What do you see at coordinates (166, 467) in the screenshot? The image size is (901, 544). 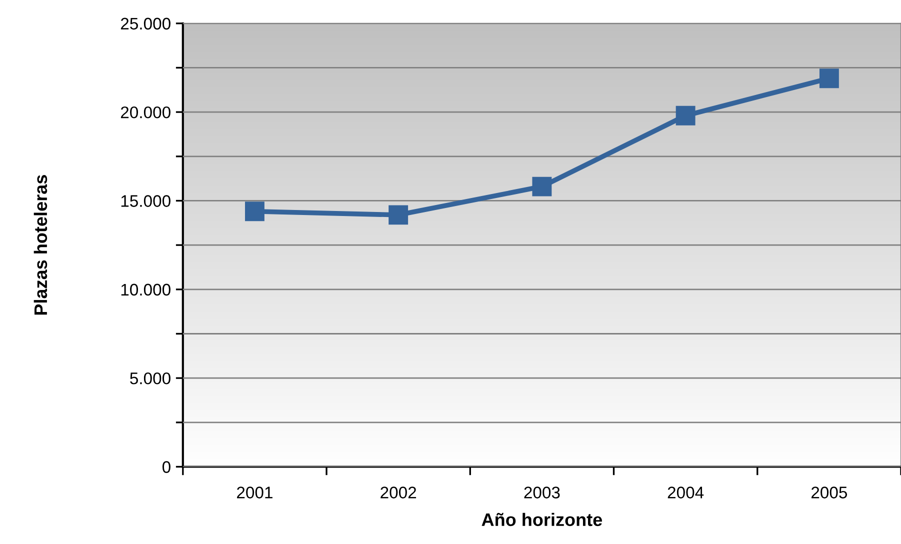 I see `y-tick-label: 0` at bounding box center [166, 467].